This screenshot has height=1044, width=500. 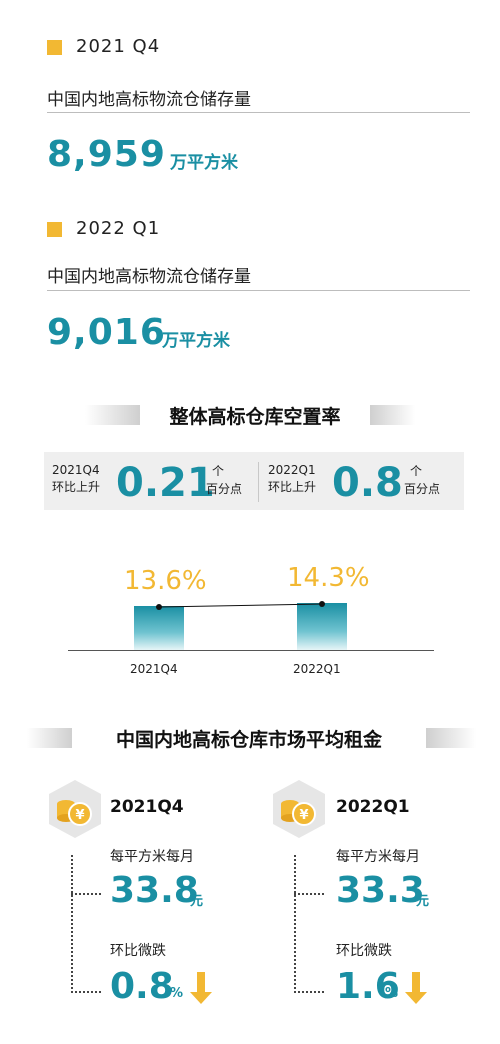 I want to click on rent-quarter: 2022Q1, so click(x=373, y=807).